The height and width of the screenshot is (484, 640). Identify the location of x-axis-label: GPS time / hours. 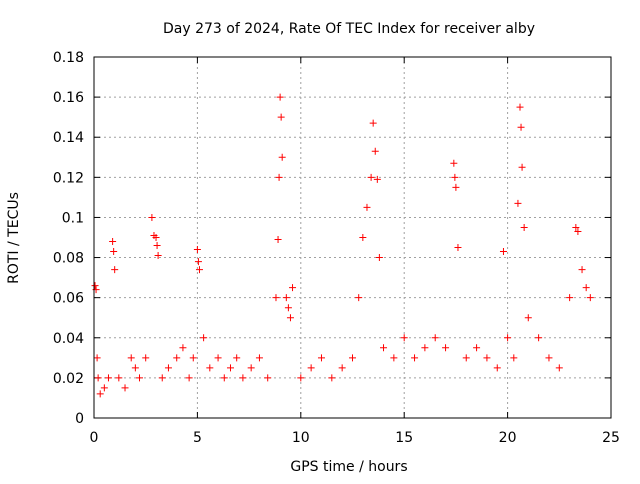
(348, 467).